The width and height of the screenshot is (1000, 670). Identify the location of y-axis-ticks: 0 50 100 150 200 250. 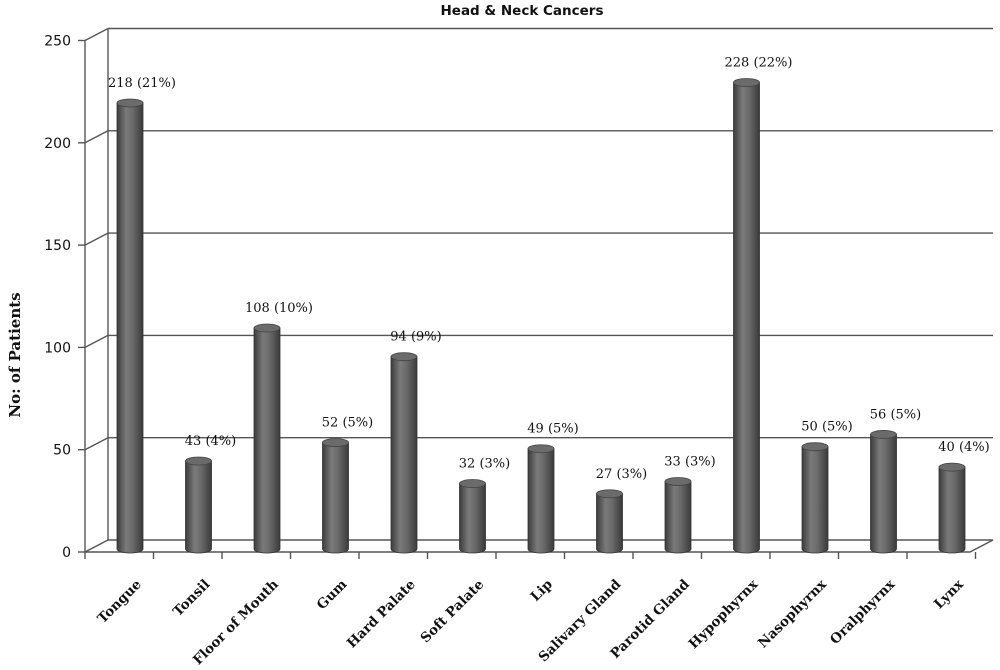
(64, 297).